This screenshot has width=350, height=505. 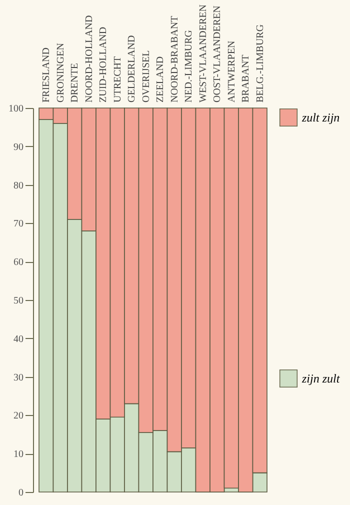 What do you see at coordinates (89, 58) in the screenshot?
I see `x-tick-label: NOORD-HOLLAND` at bounding box center [89, 58].